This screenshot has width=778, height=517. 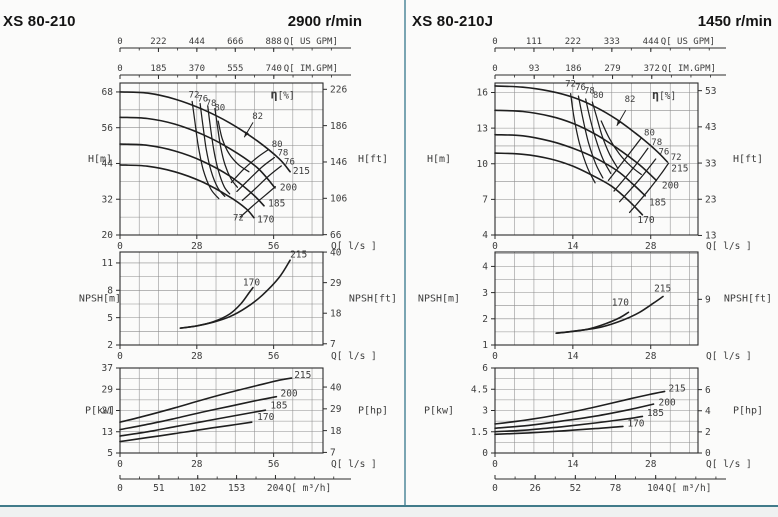 I want to click on y2-axis-label: H[ft], so click(x=373, y=159).